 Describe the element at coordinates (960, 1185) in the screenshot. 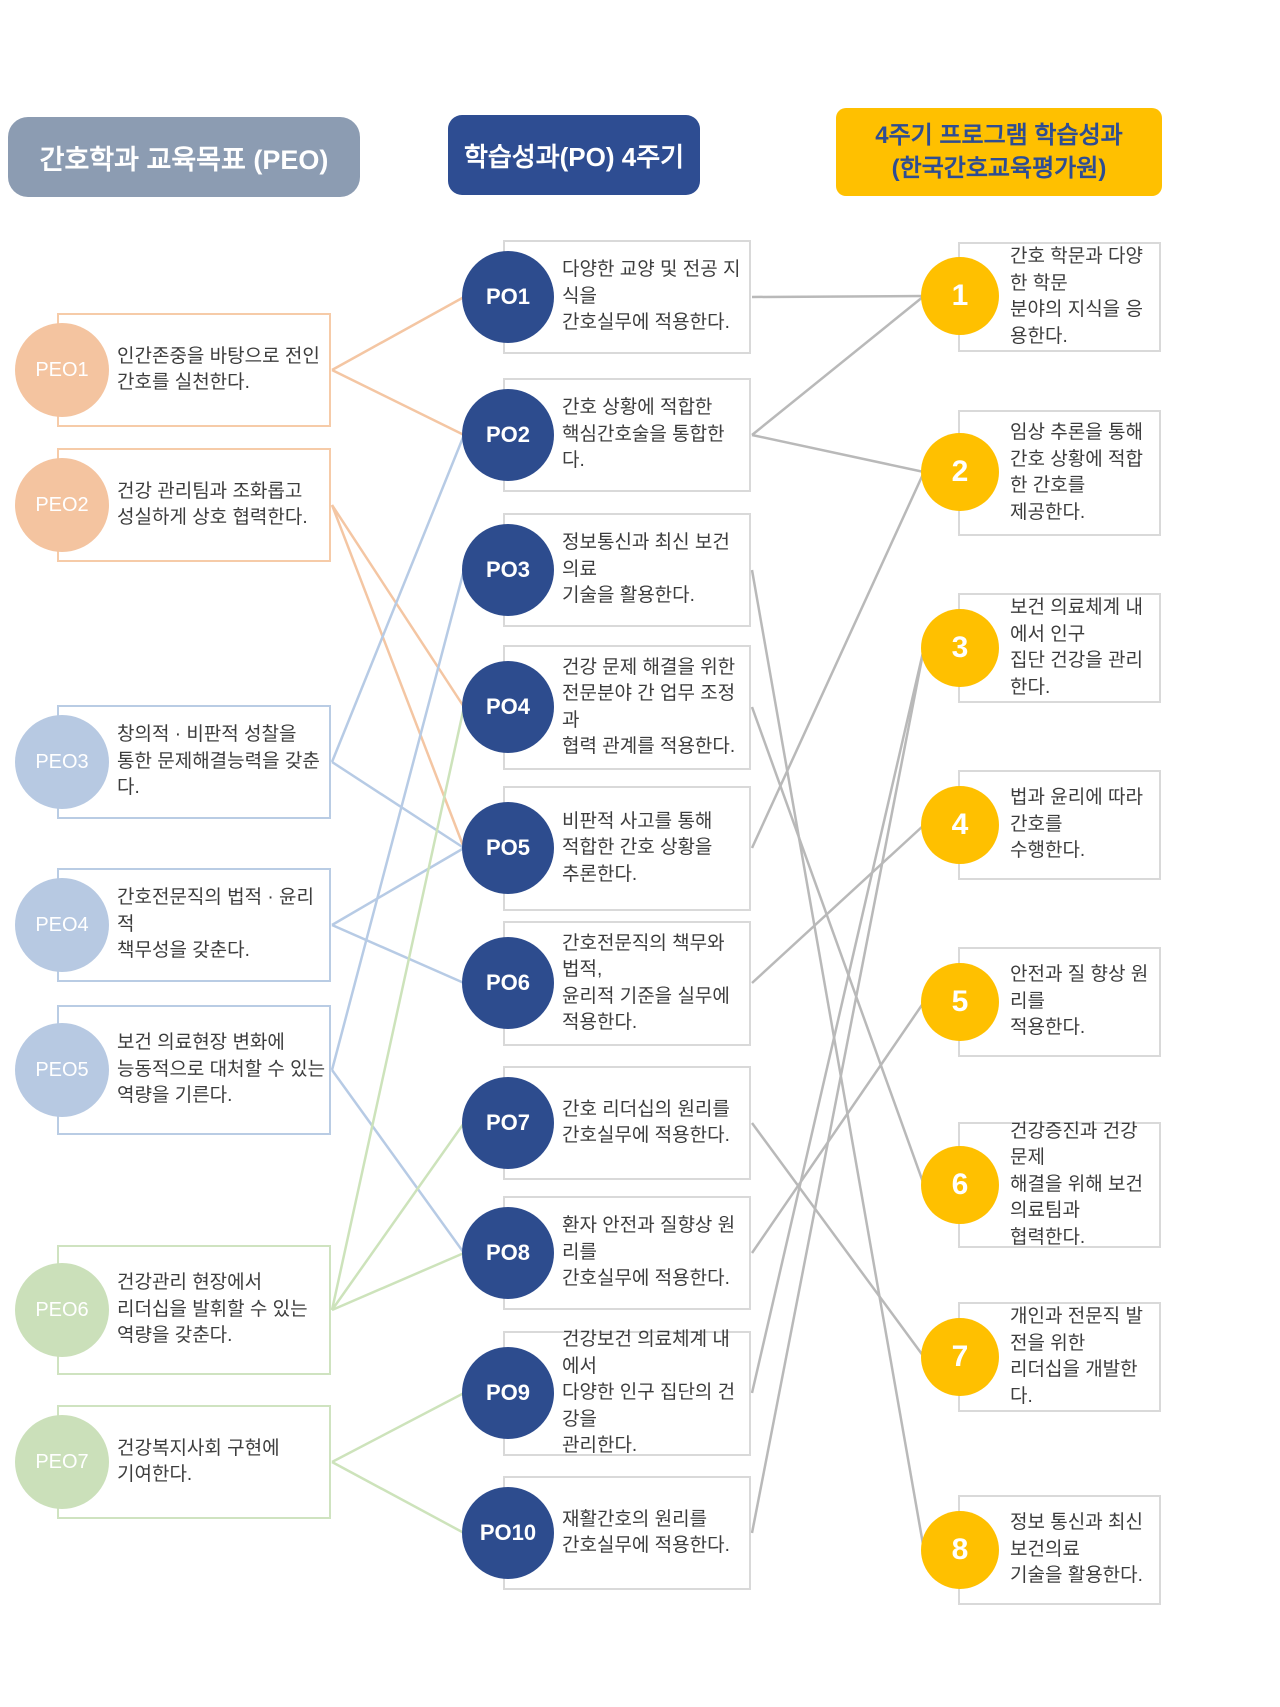

I see `outcome6-circle: 6` at that location.